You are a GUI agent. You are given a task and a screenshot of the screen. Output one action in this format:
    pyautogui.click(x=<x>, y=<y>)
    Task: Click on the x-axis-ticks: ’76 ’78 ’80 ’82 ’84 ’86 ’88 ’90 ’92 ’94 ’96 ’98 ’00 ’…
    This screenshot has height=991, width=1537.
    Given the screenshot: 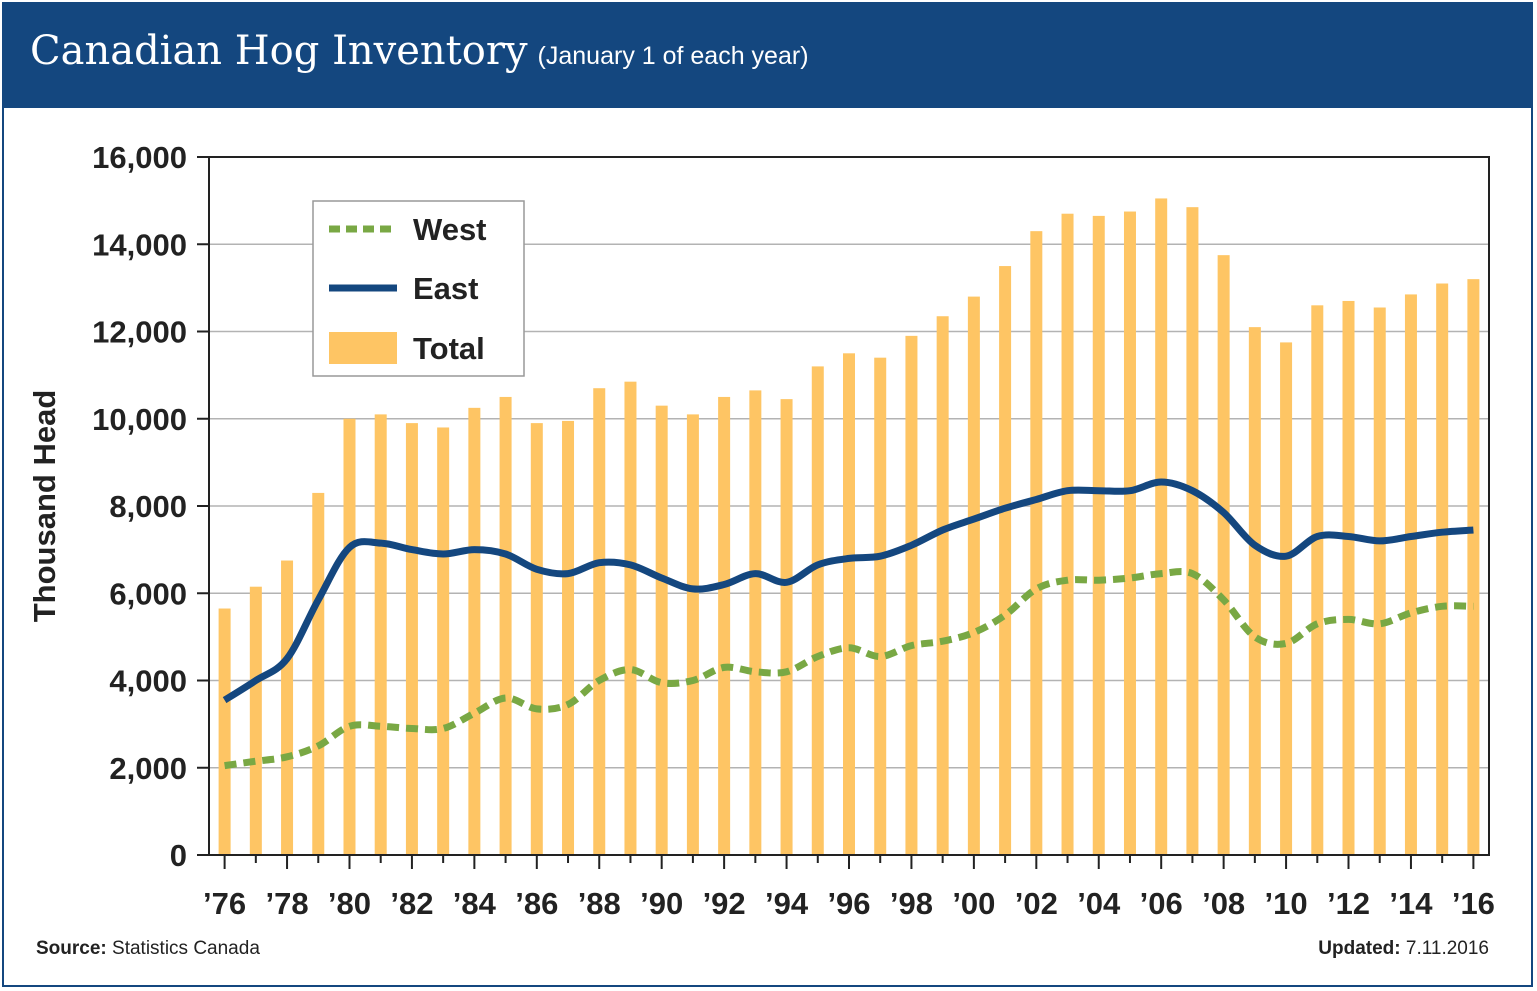 What is the action you would take?
    pyautogui.click(x=849, y=888)
    